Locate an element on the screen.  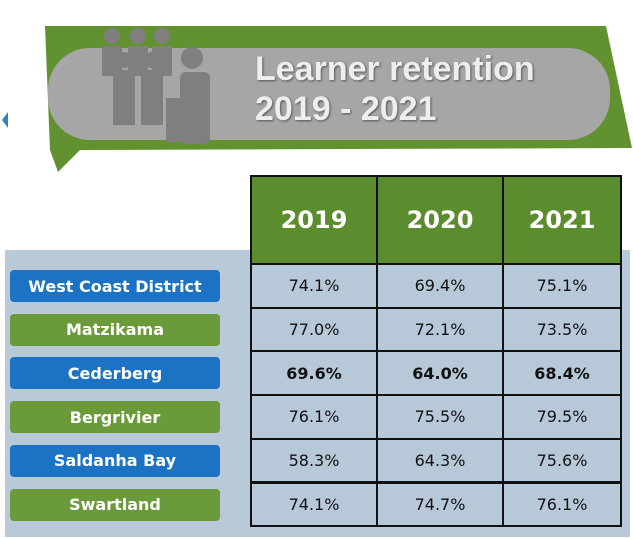
value-cell: 69.6% is located at coordinates (314, 373).